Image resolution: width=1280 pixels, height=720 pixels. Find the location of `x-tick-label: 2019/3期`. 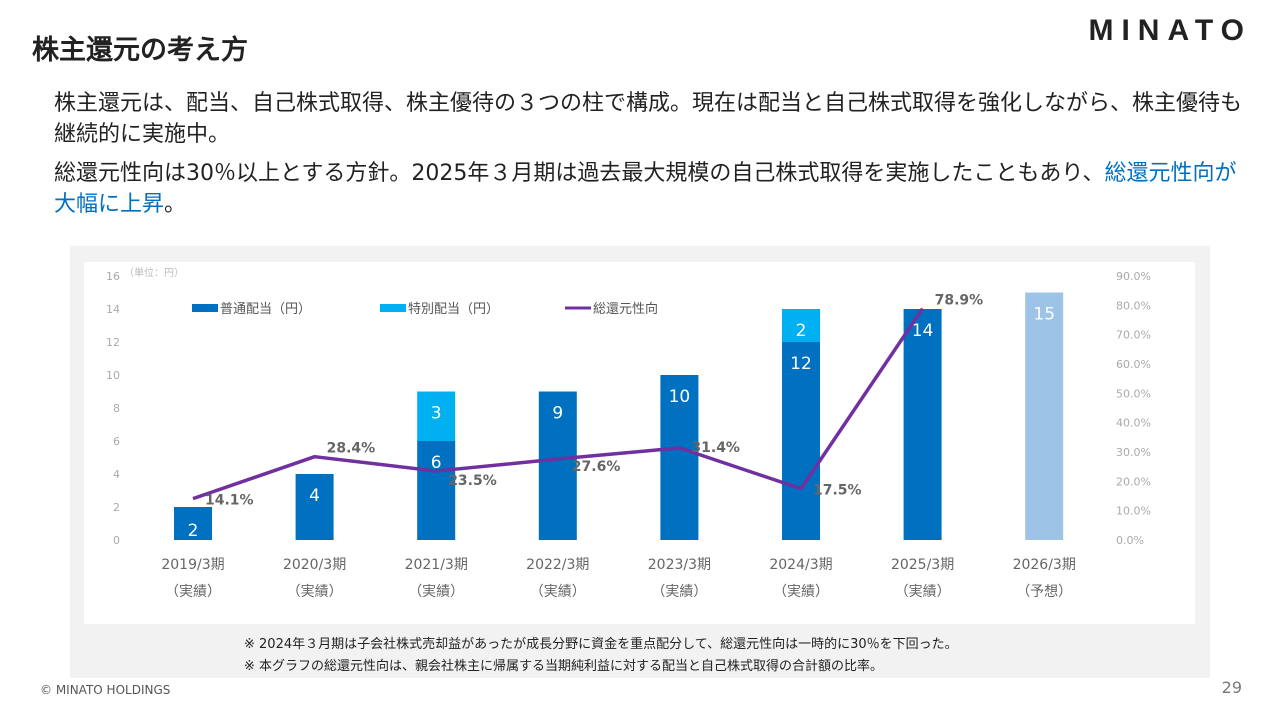

x-tick-label: 2019/3期 is located at coordinates (192, 565).